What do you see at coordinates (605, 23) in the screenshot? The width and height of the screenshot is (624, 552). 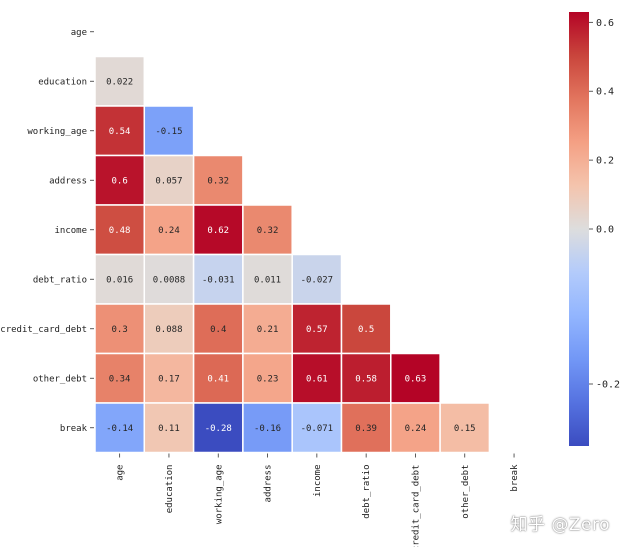 I see `colorbar-tick-label: 0.6` at bounding box center [605, 23].